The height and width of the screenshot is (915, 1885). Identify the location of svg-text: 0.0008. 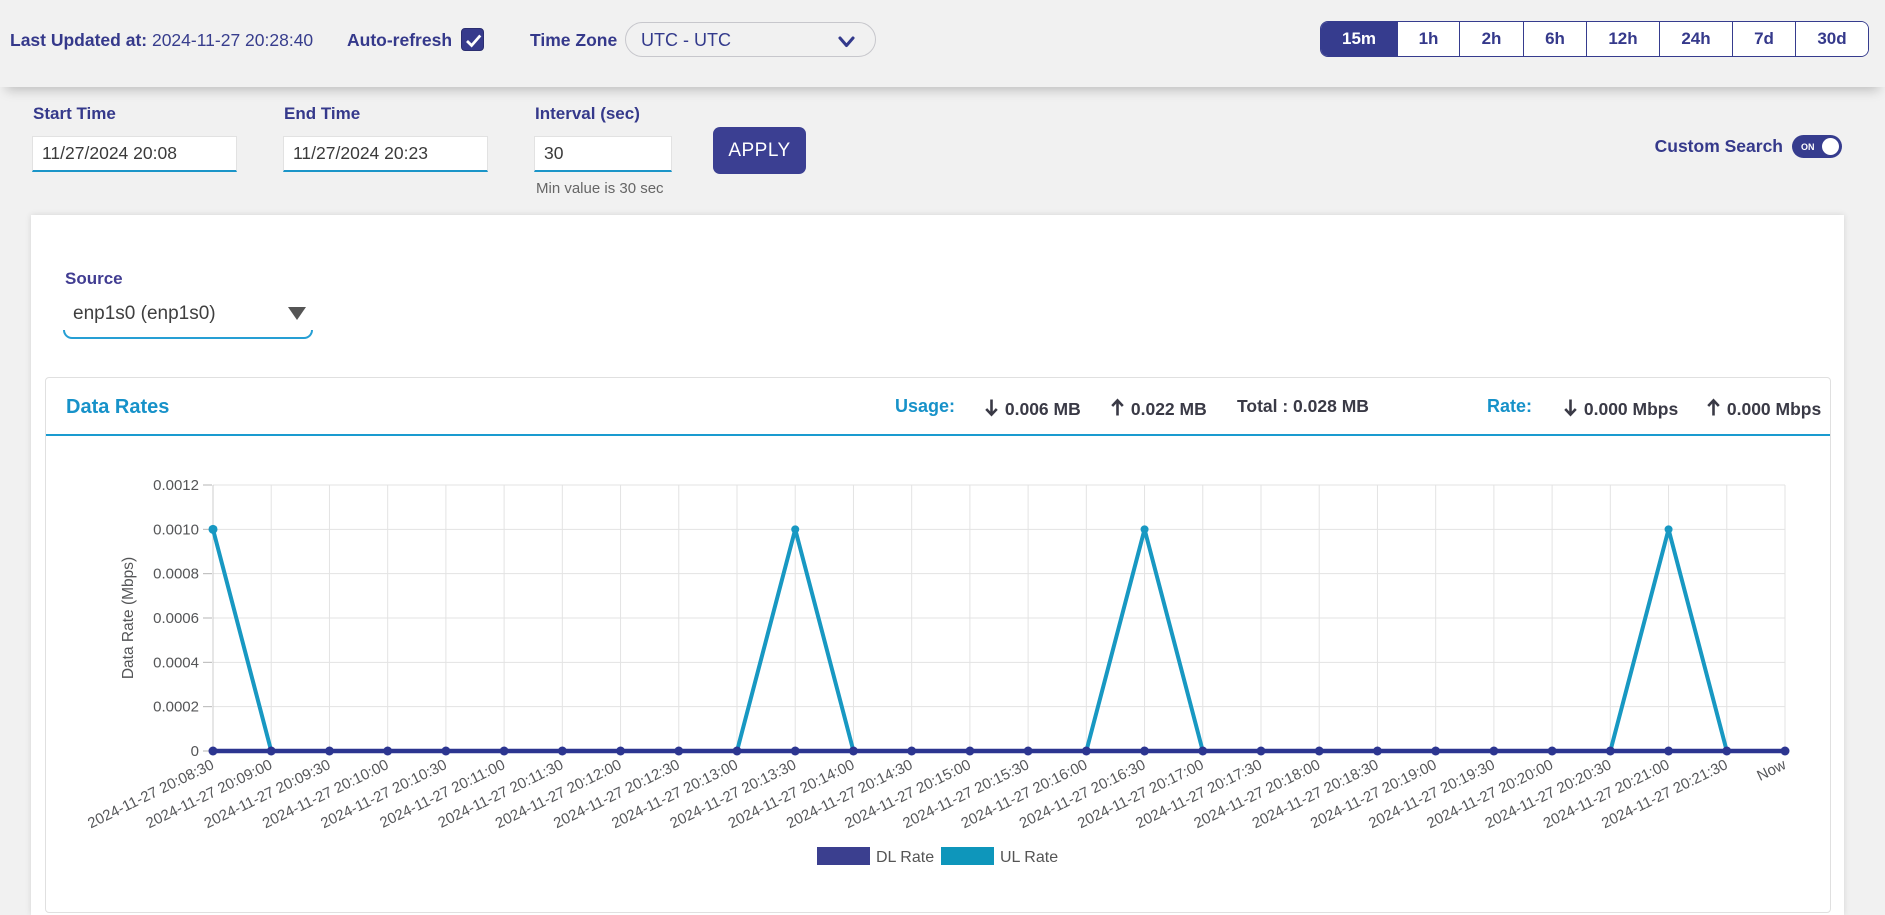
(176, 574).